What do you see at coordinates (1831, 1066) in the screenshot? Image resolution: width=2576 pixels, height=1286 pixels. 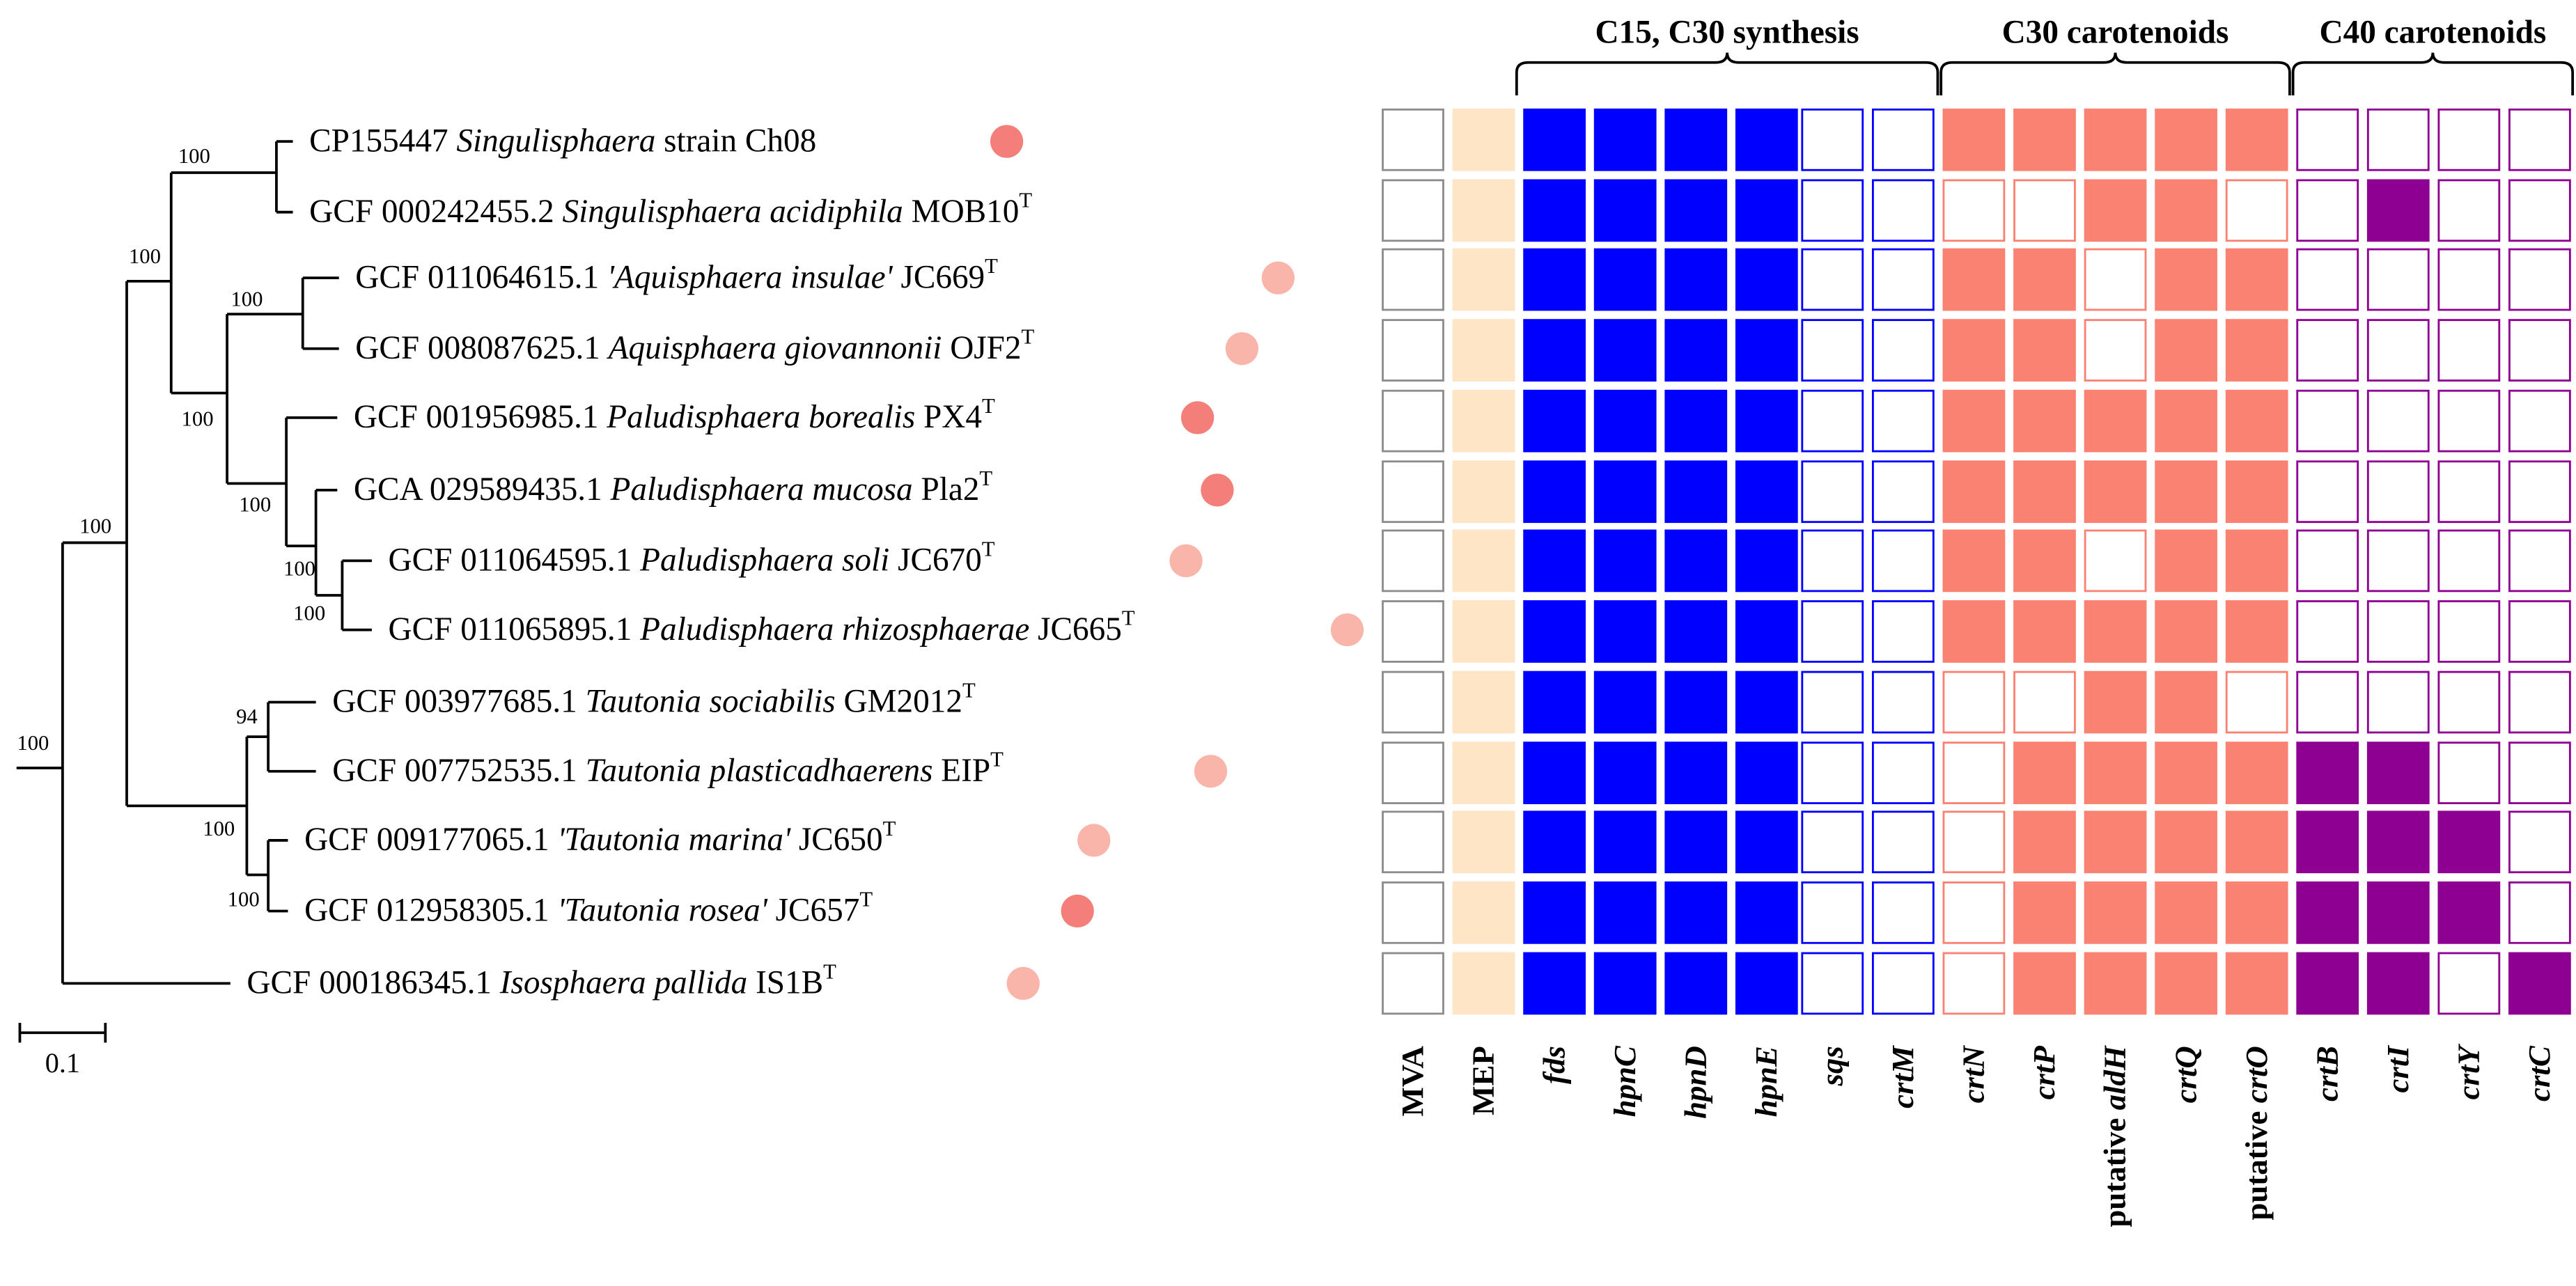 I see `gene-column-label: sqs` at bounding box center [1831, 1066].